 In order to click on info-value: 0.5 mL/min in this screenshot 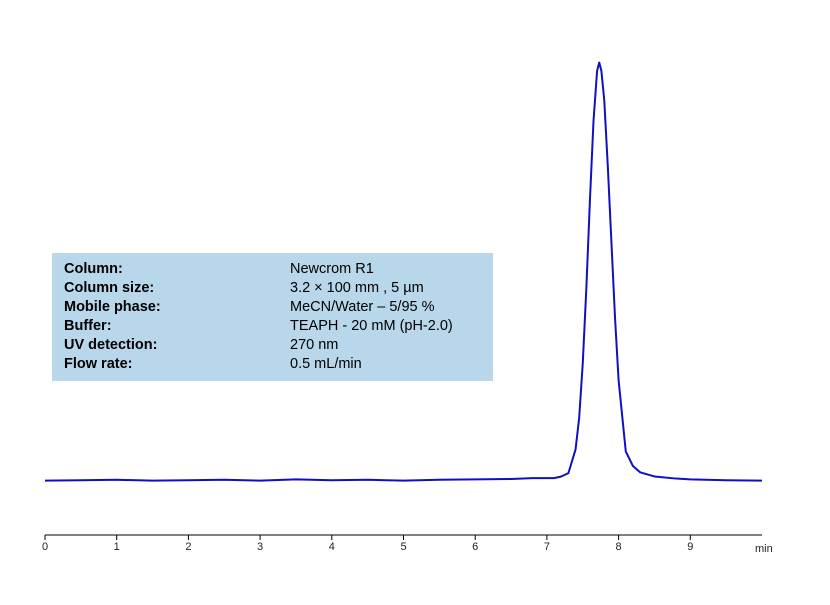, I will do `click(326, 364)`.